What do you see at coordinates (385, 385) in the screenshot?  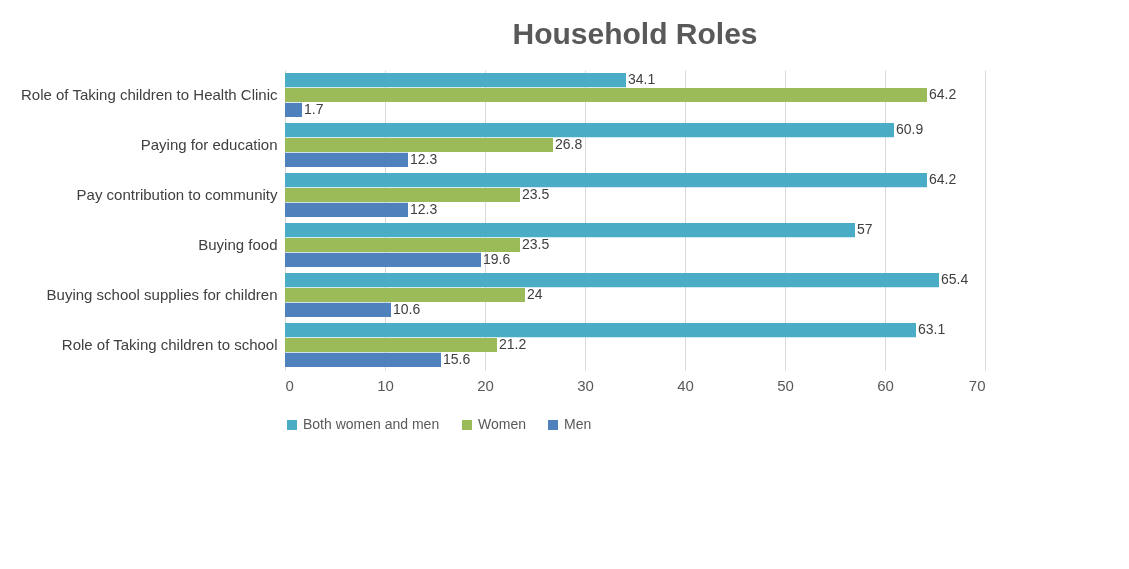 I see `x-tick-label: 10` at bounding box center [385, 385].